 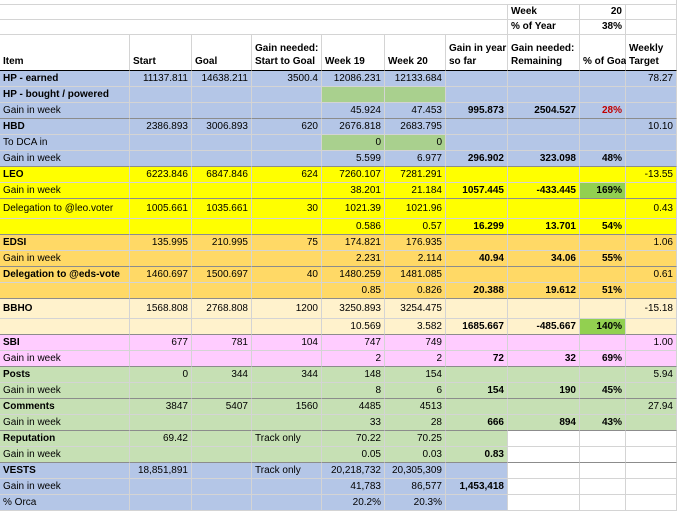 What do you see at coordinates (161, 503) in the screenshot?
I see `row-26-start` at bounding box center [161, 503].